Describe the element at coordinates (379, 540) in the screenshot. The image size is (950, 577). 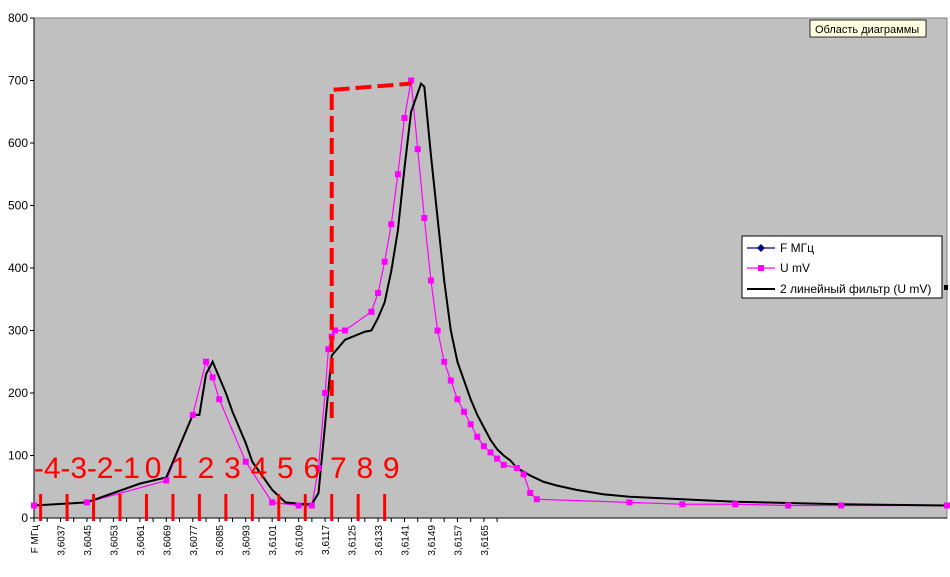
I see `x-tick-label: 3,6133` at that location.